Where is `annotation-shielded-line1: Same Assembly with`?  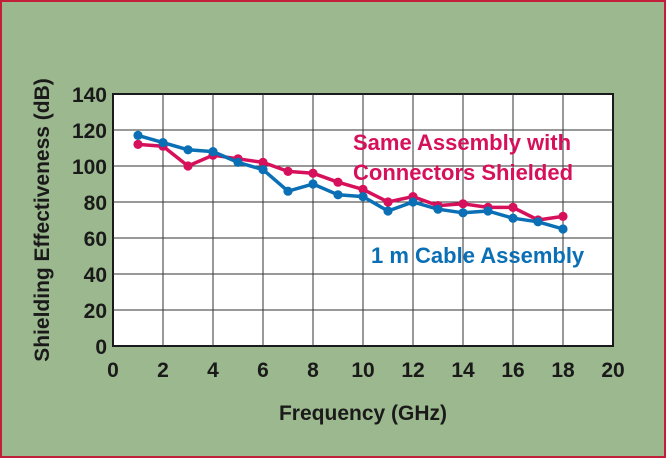 annotation-shielded-line1: Same Assembly with is located at coordinates (462, 142).